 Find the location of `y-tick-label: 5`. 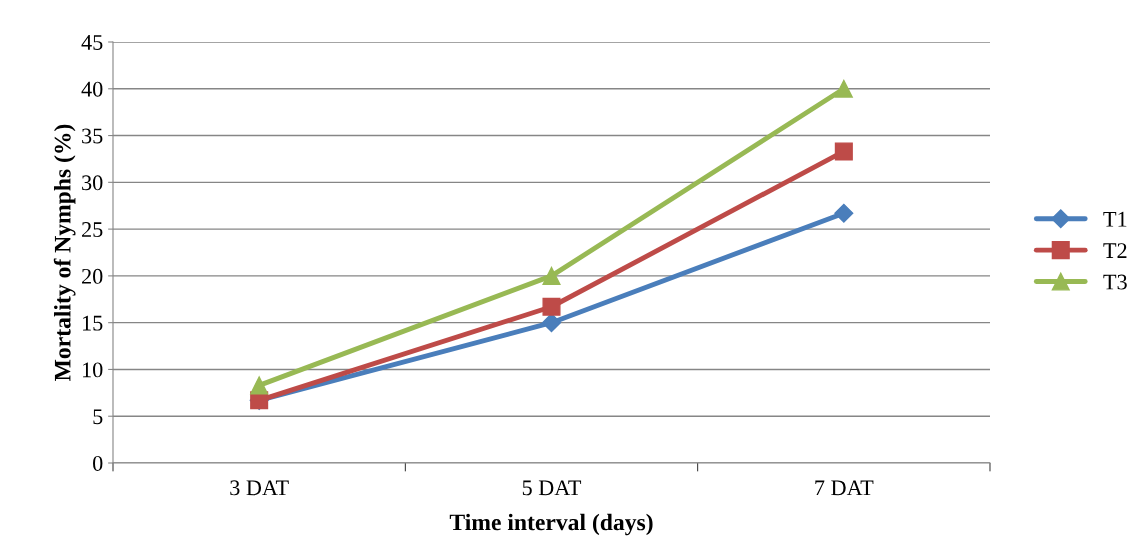

y-tick-label: 5 is located at coordinates (98, 417).